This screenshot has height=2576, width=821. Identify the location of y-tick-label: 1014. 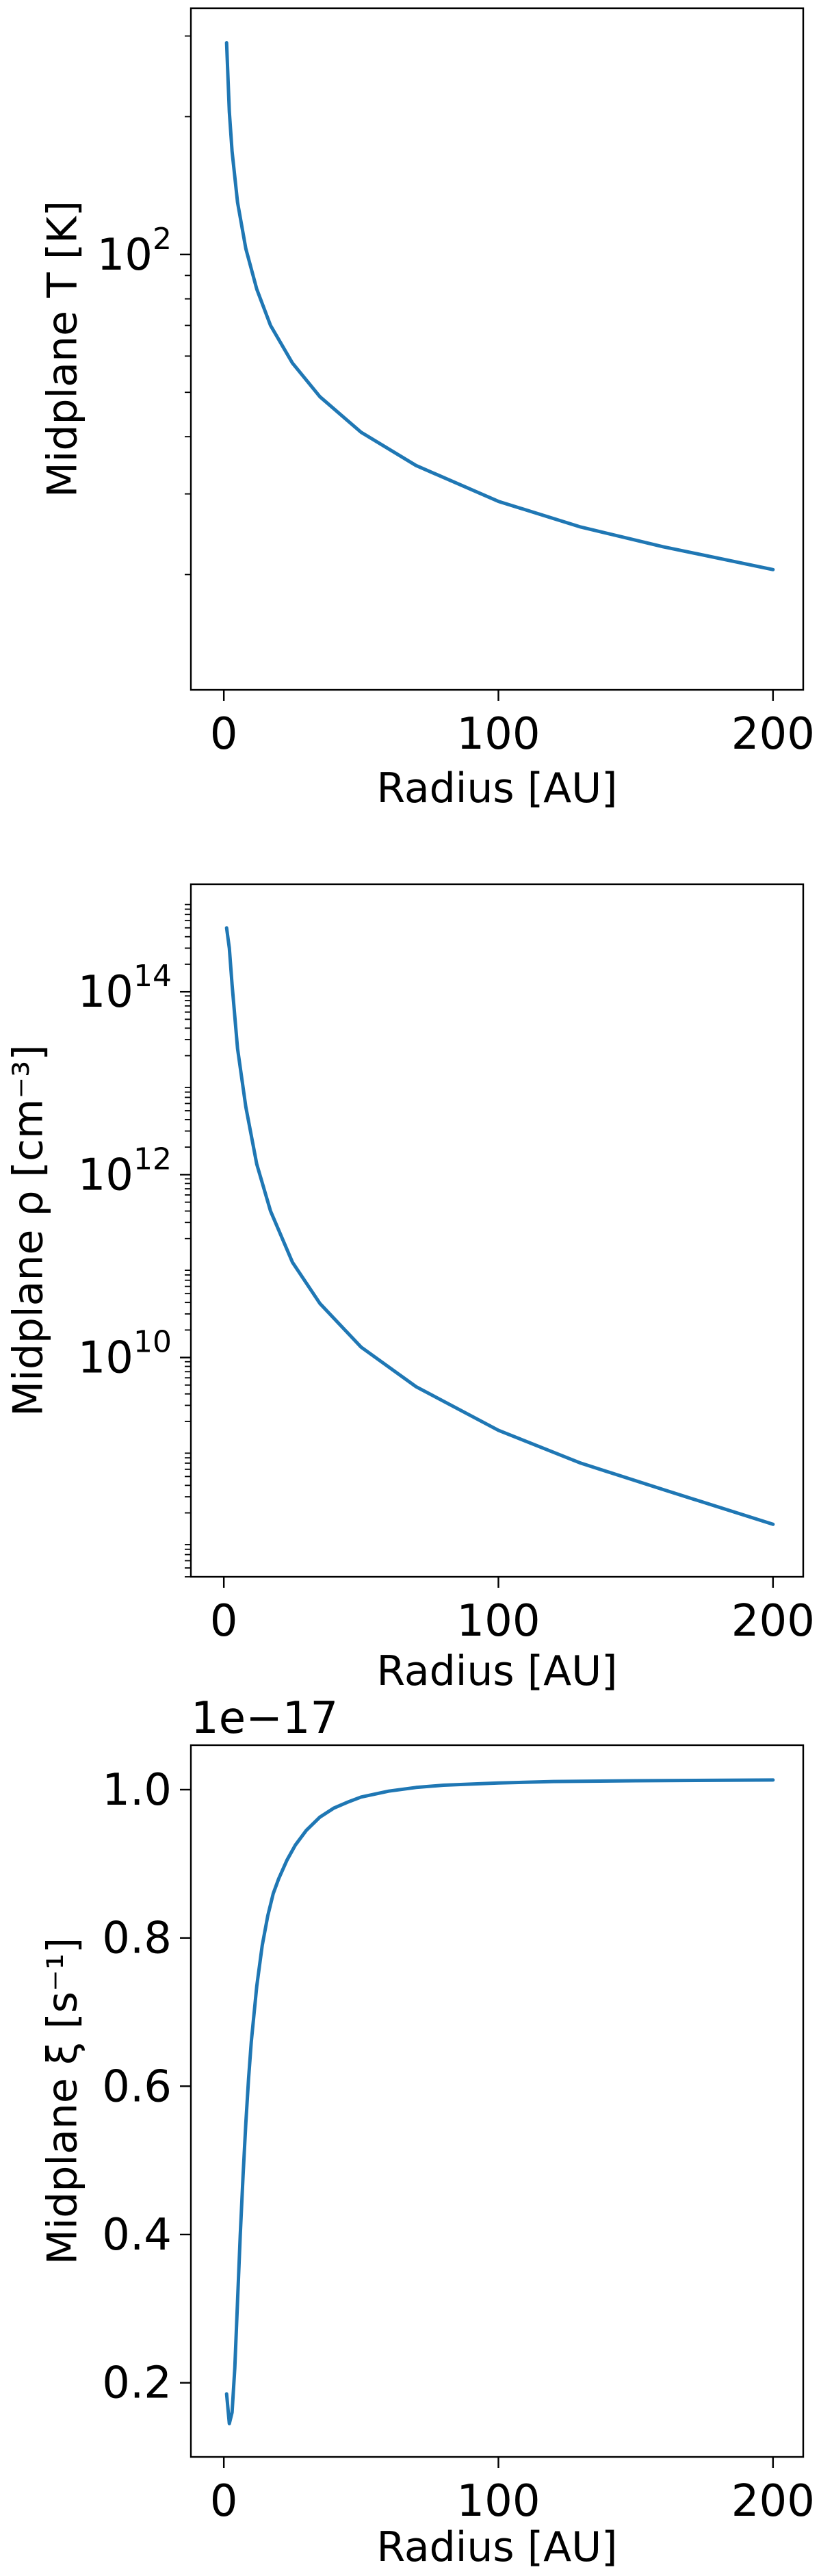
(125, 989).